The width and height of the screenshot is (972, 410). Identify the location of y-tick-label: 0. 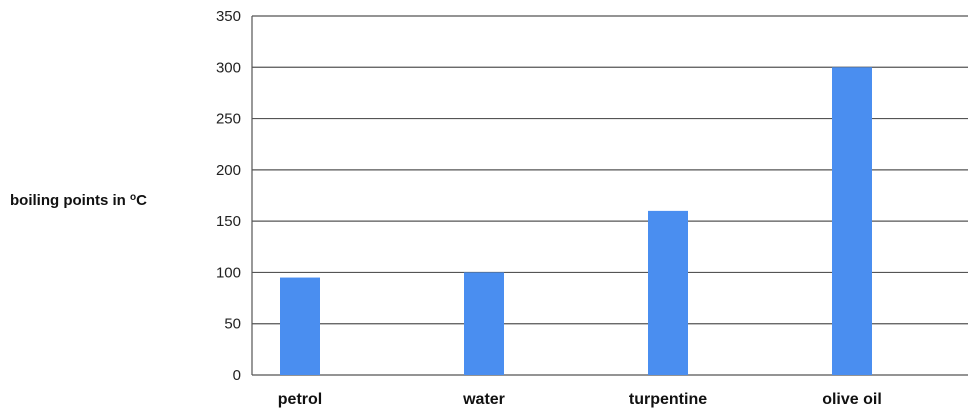
(237, 375).